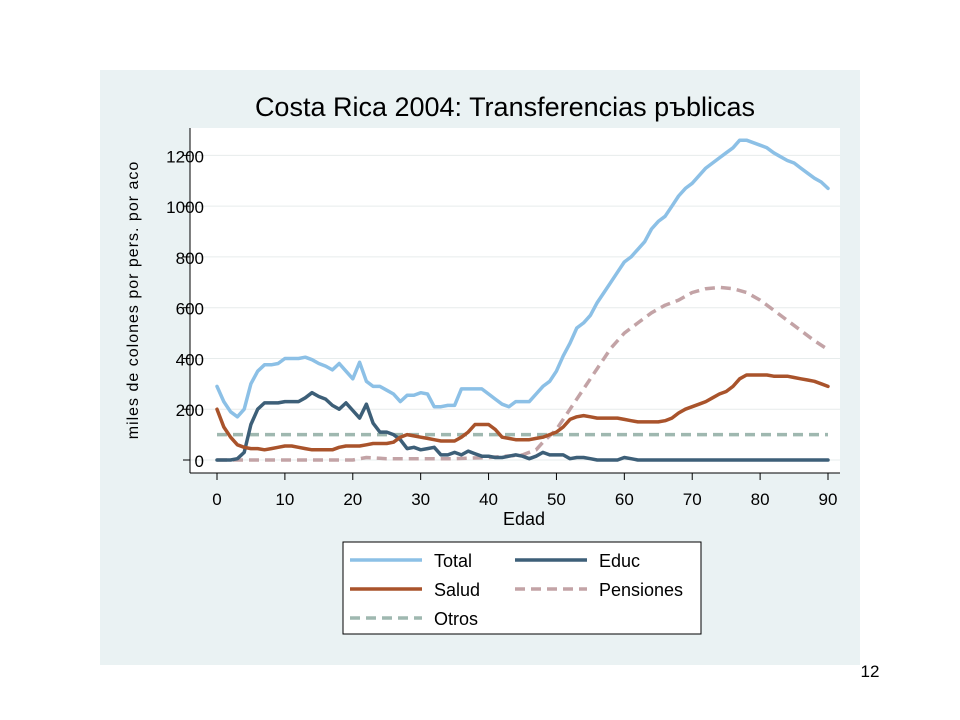 The width and height of the screenshot is (960, 720). Describe the element at coordinates (524, 519) in the screenshot. I see `x-axis-label: Edad` at that location.